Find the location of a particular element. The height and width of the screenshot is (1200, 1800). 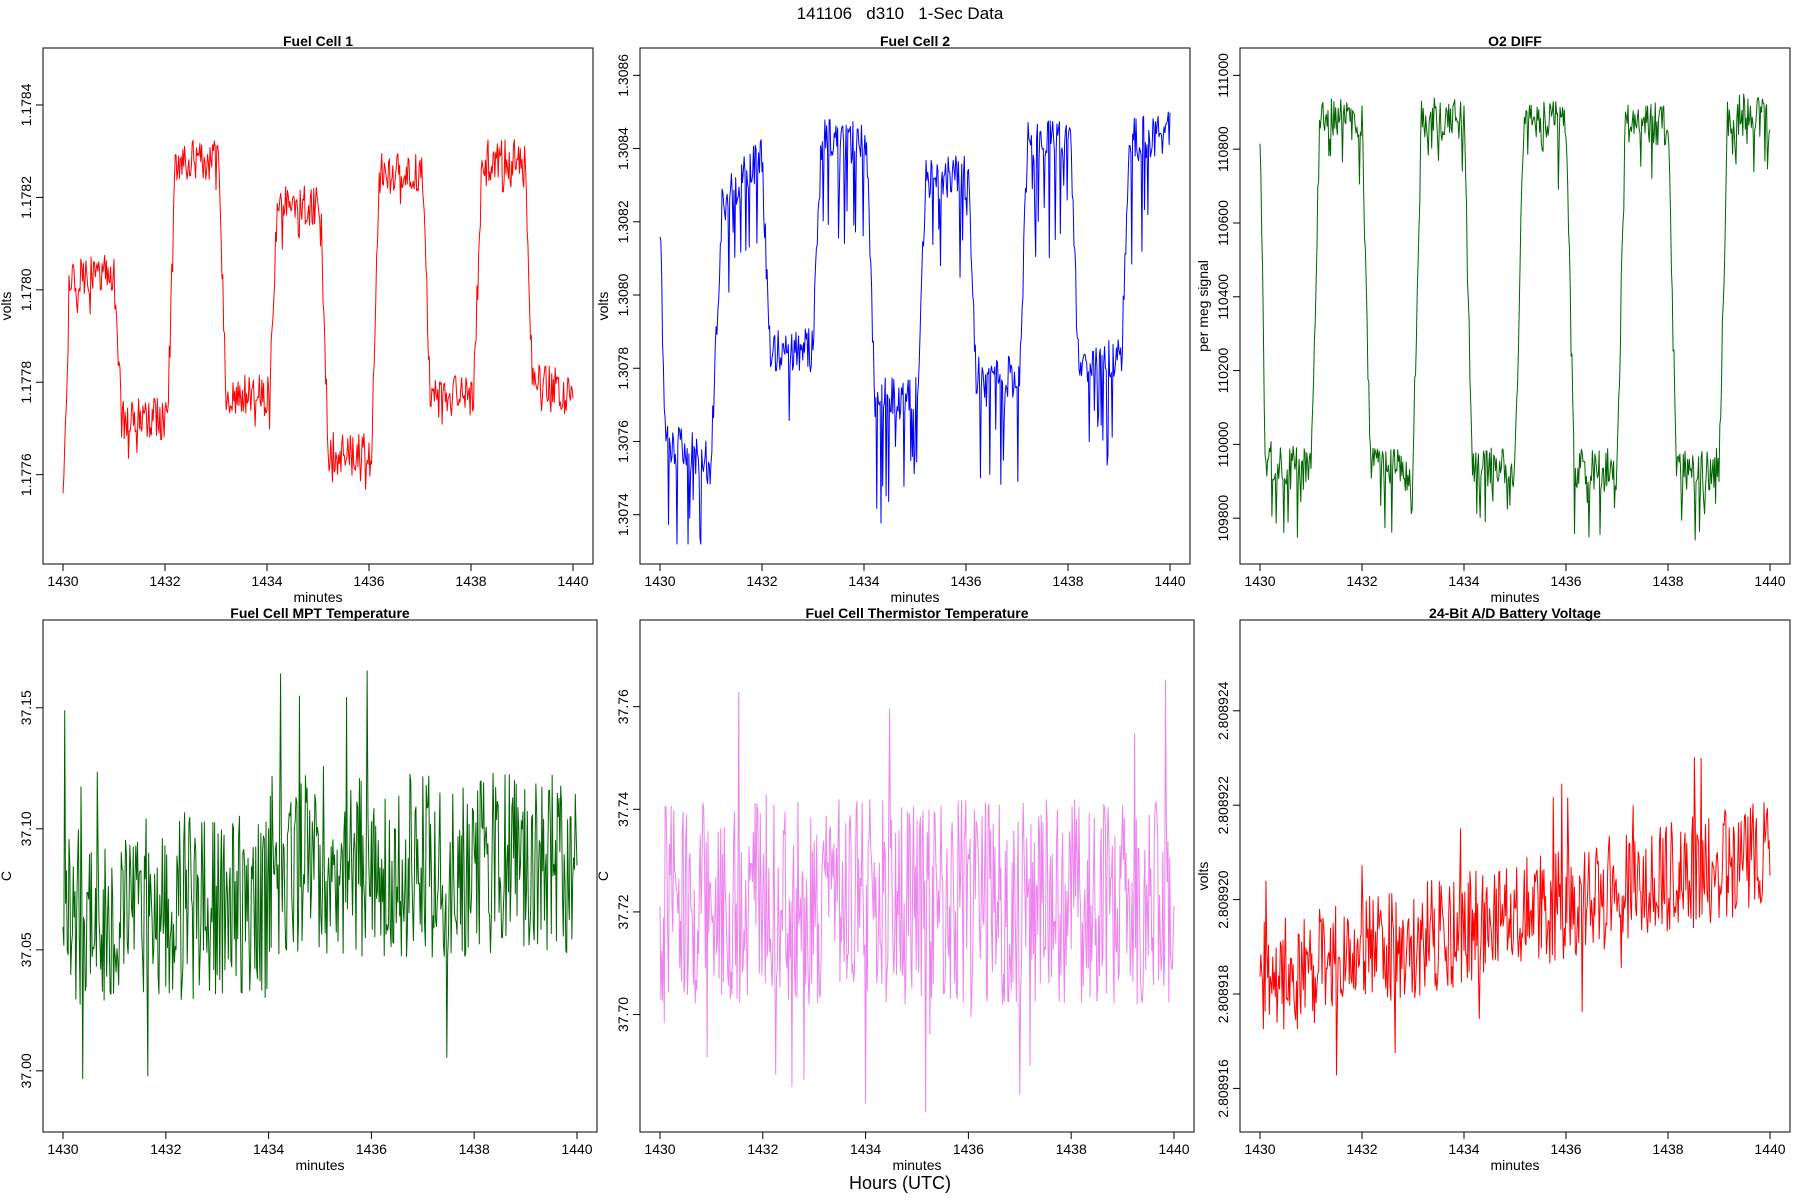

panel-title: Fuel Cell MPT Temperature is located at coordinates (320, 613).